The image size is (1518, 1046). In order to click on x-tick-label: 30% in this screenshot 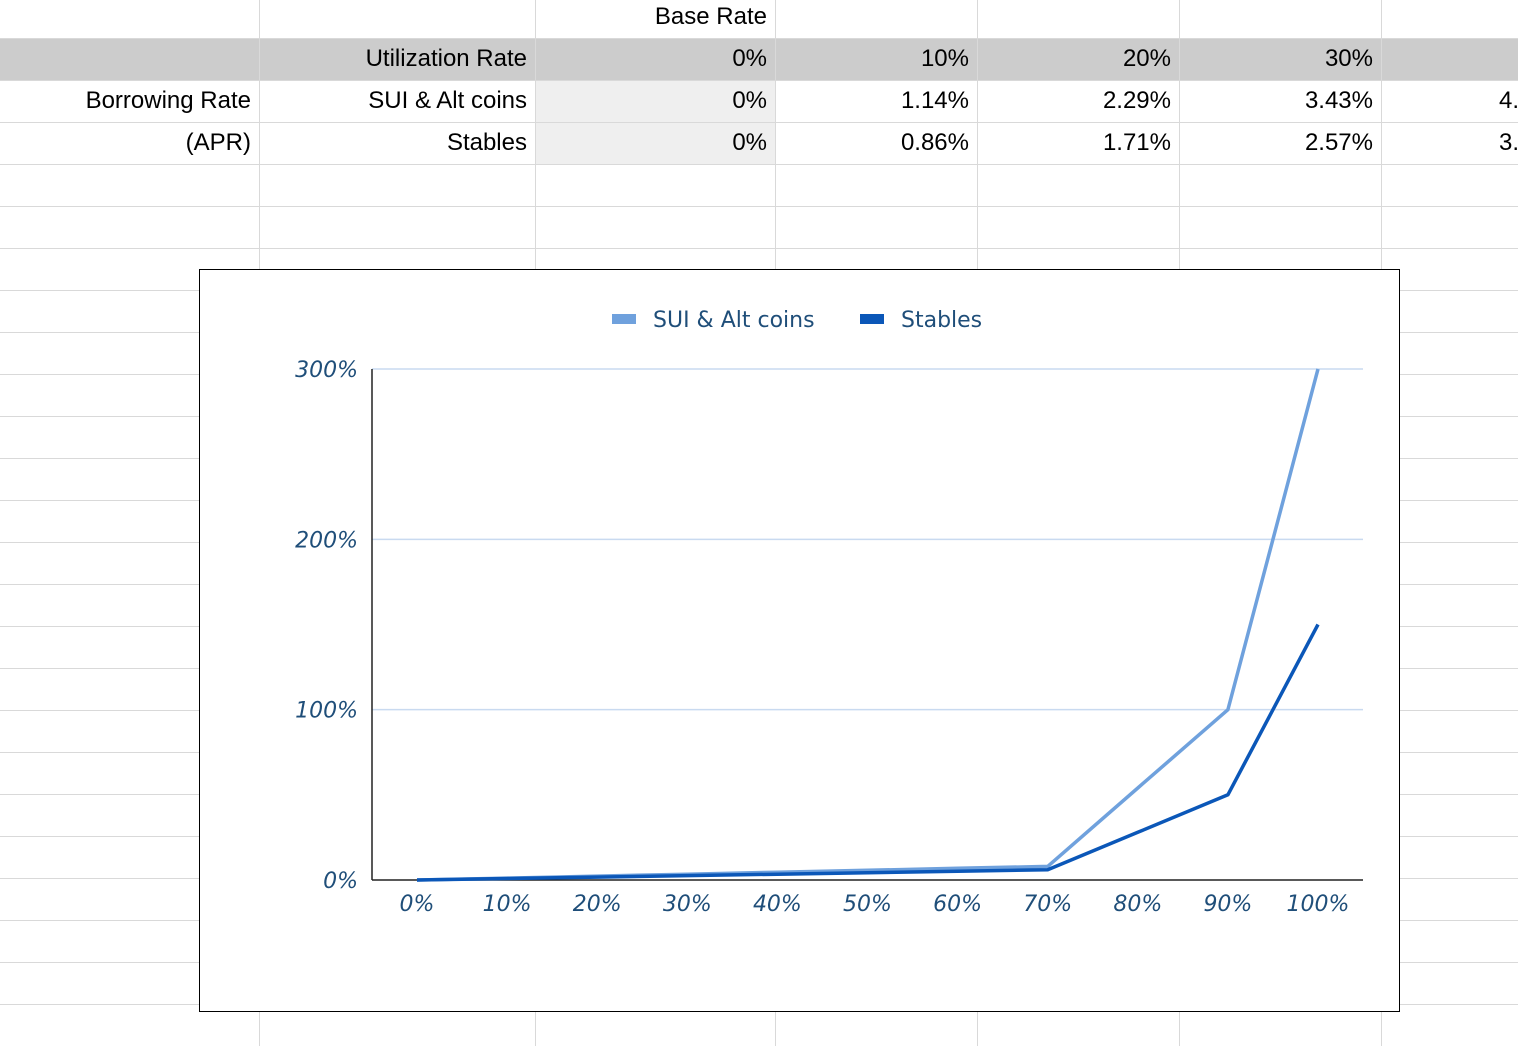, I will do `click(687, 904)`.